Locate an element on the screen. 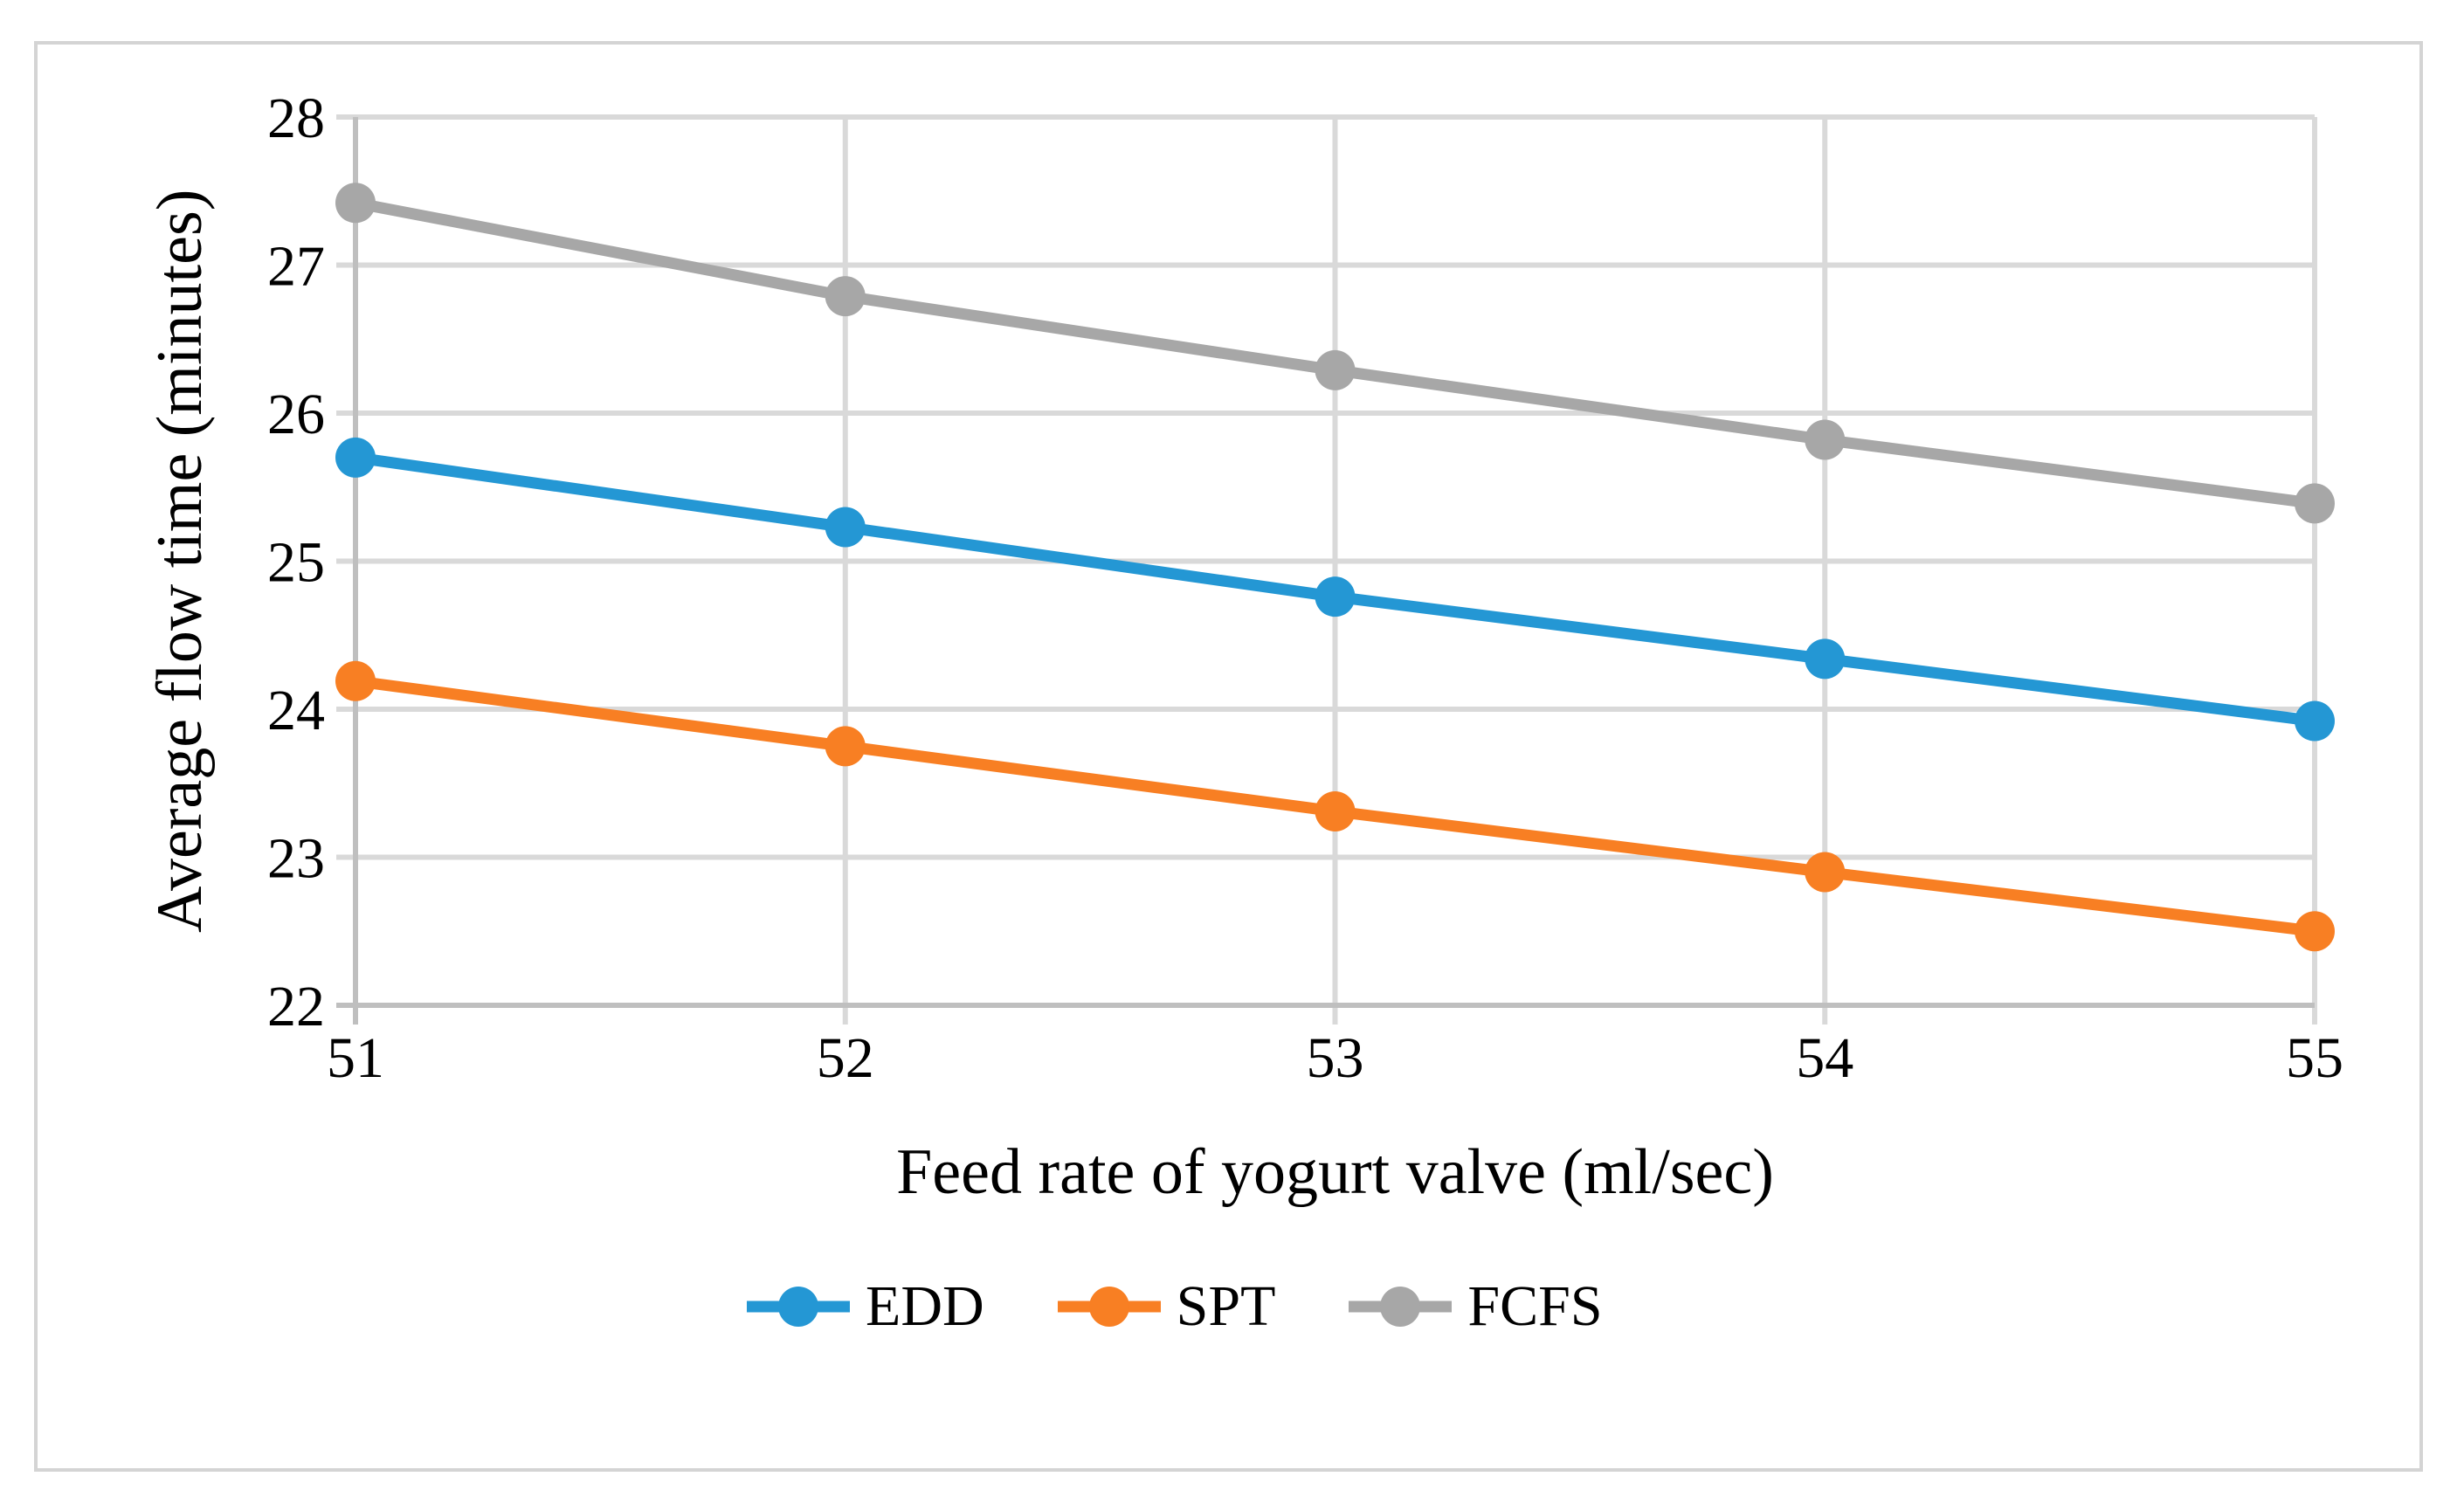 This screenshot has width=2464, height=1511. legend-marker-edd-icon is located at coordinates (798, 1307).